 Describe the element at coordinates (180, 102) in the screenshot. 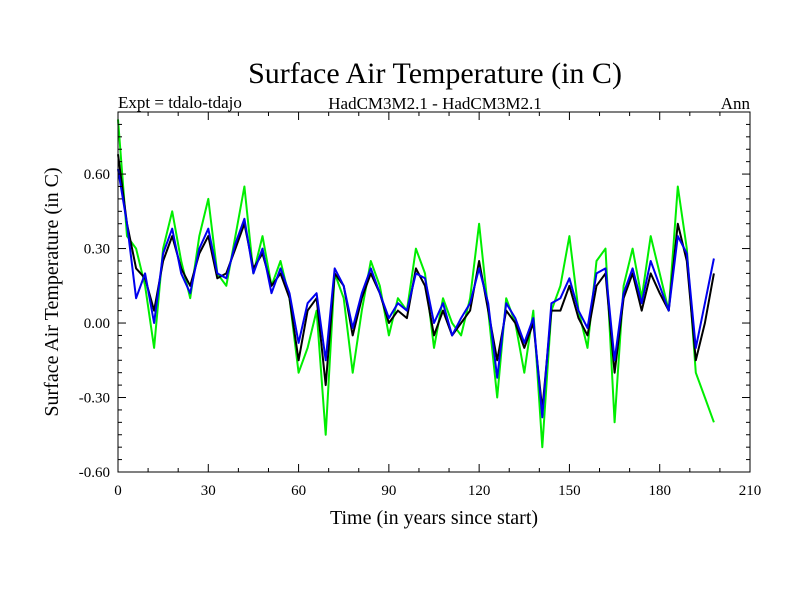

I see `experiment-label: Expt = tdalo-tdajo` at that location.